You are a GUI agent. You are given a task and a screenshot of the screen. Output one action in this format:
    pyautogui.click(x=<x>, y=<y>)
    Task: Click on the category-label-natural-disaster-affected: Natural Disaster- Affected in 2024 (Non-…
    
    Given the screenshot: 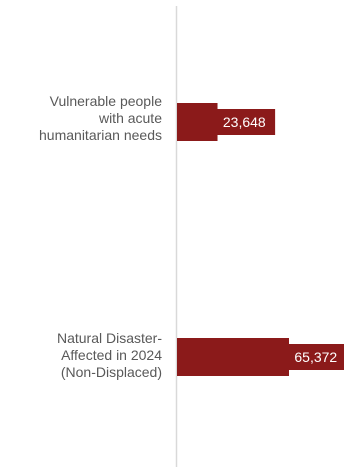 What is the action you would take?
    pyautogui.click(x=109, y=355)
    